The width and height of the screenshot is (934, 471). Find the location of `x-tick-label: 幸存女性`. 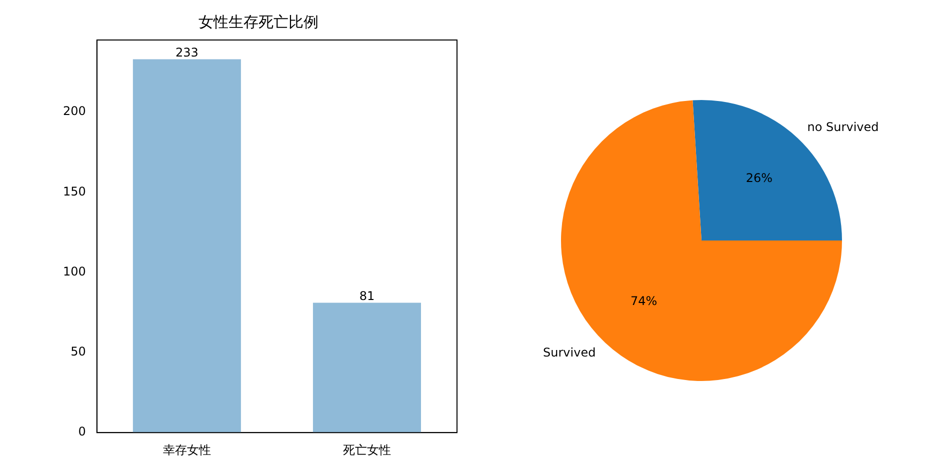

x-tick-label: 幸存女性 is located at coordinates (186, 449).